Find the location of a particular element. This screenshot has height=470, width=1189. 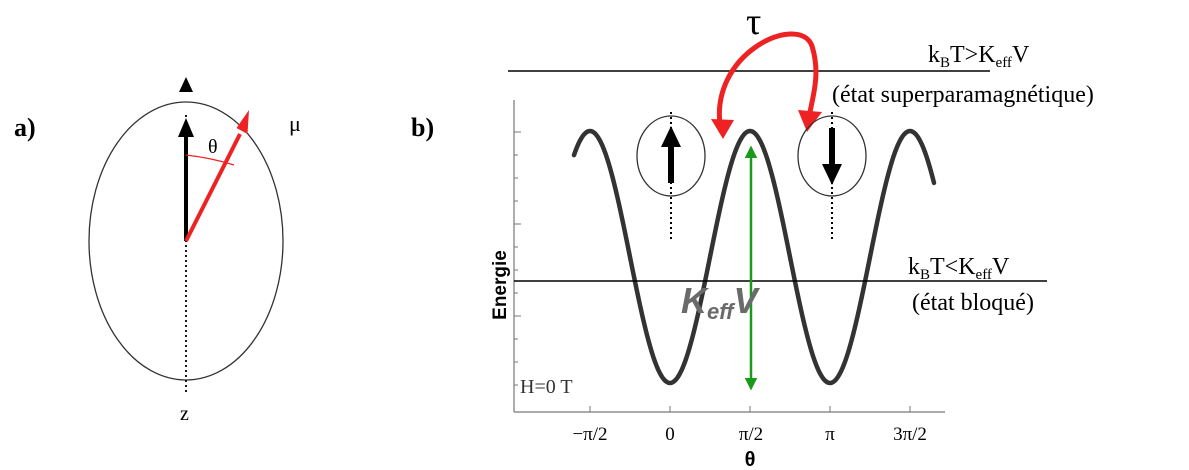

x-tick-label-zero: 0 is located at coordinates (670, 434).